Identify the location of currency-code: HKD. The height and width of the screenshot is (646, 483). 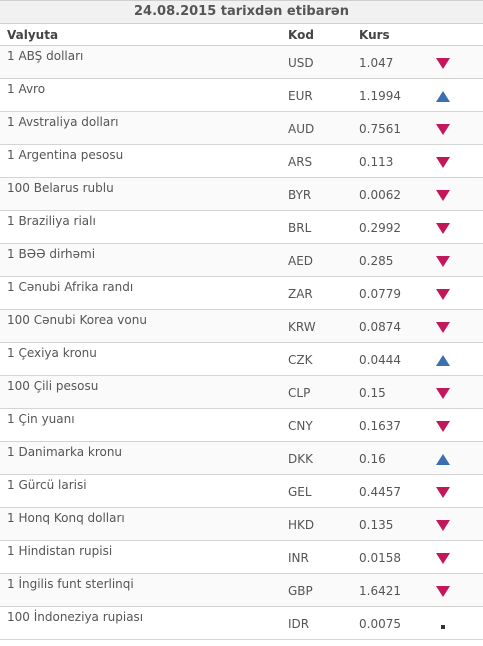
(301, 525).